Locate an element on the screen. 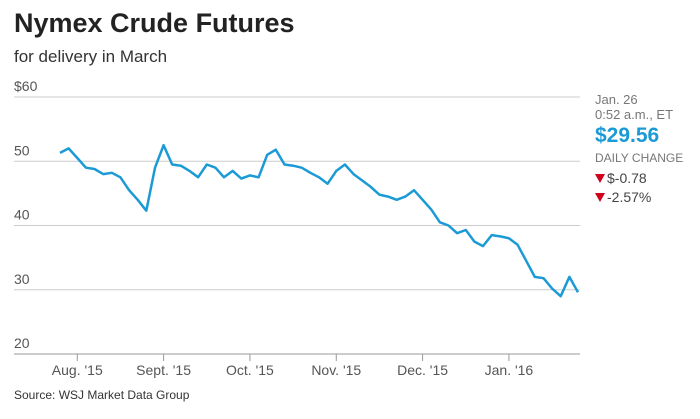  x-tick-label: Nov. '15 is located at coordinates (336, 370).